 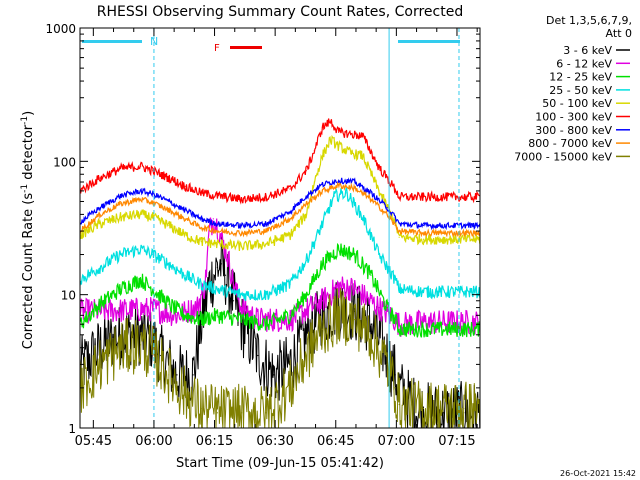 I want to click on legend-label: 100 - 300 keV, so click(x=573, y=117).